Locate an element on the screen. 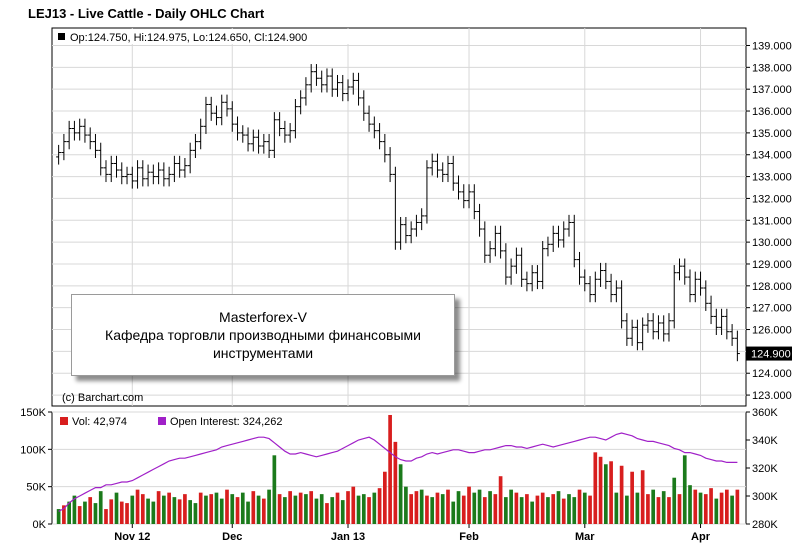  last-price-label: 124.900 is located at coordinates (771, 355).